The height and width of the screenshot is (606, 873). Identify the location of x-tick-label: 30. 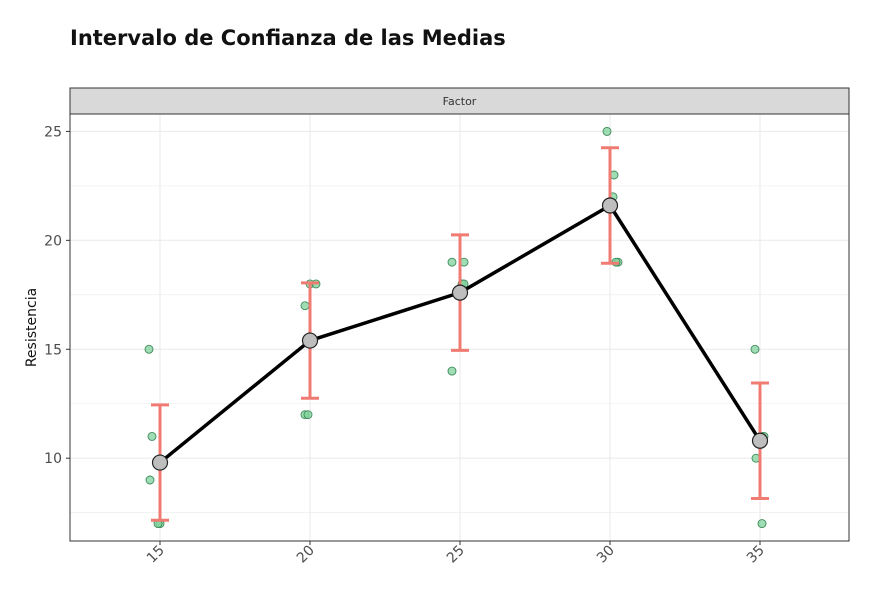
(606, 555).